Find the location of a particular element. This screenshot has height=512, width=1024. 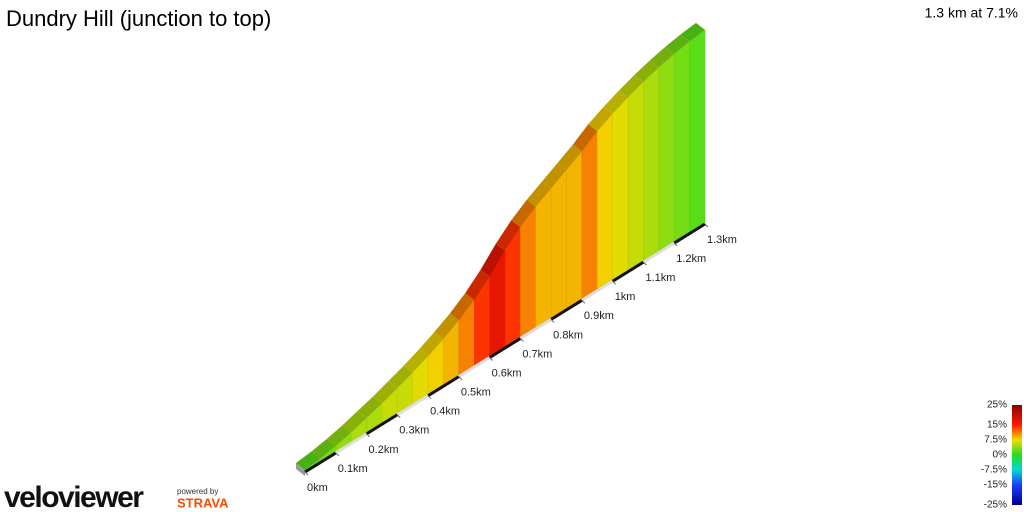

x-tick-label: 1.3km is located at coordinates (722, 240).